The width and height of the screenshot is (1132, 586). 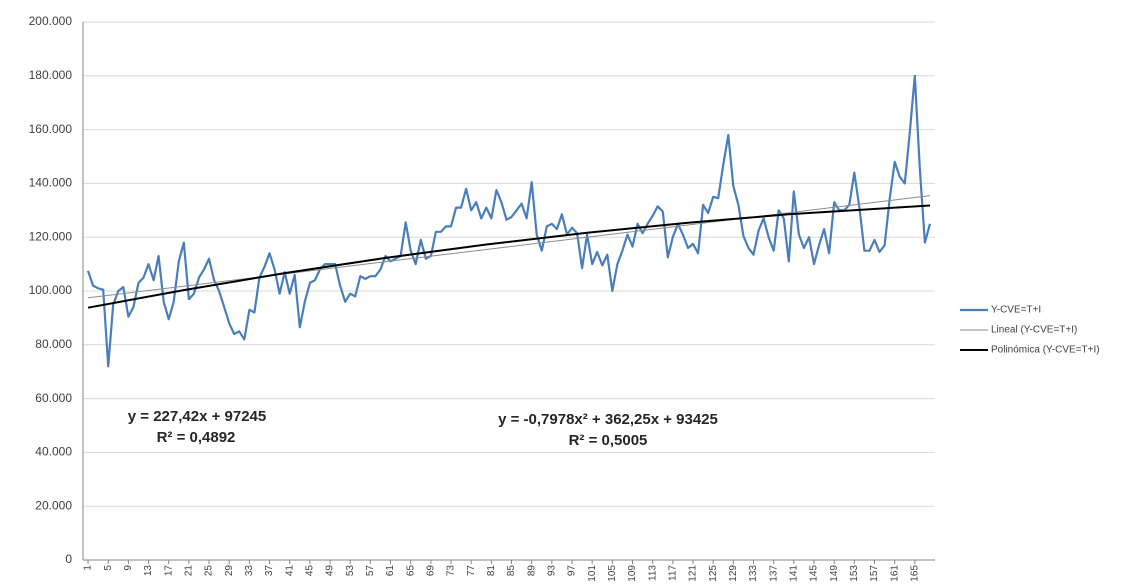 I want to click on x-tick-label: 145, so click(x=814, y=573).